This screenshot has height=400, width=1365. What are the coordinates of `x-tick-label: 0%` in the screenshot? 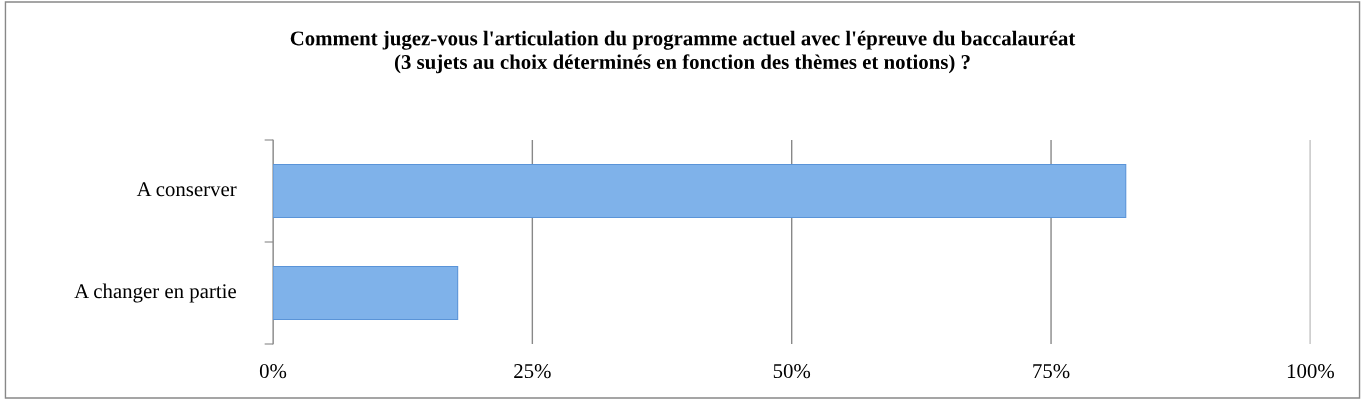 It's located at (273, 371).